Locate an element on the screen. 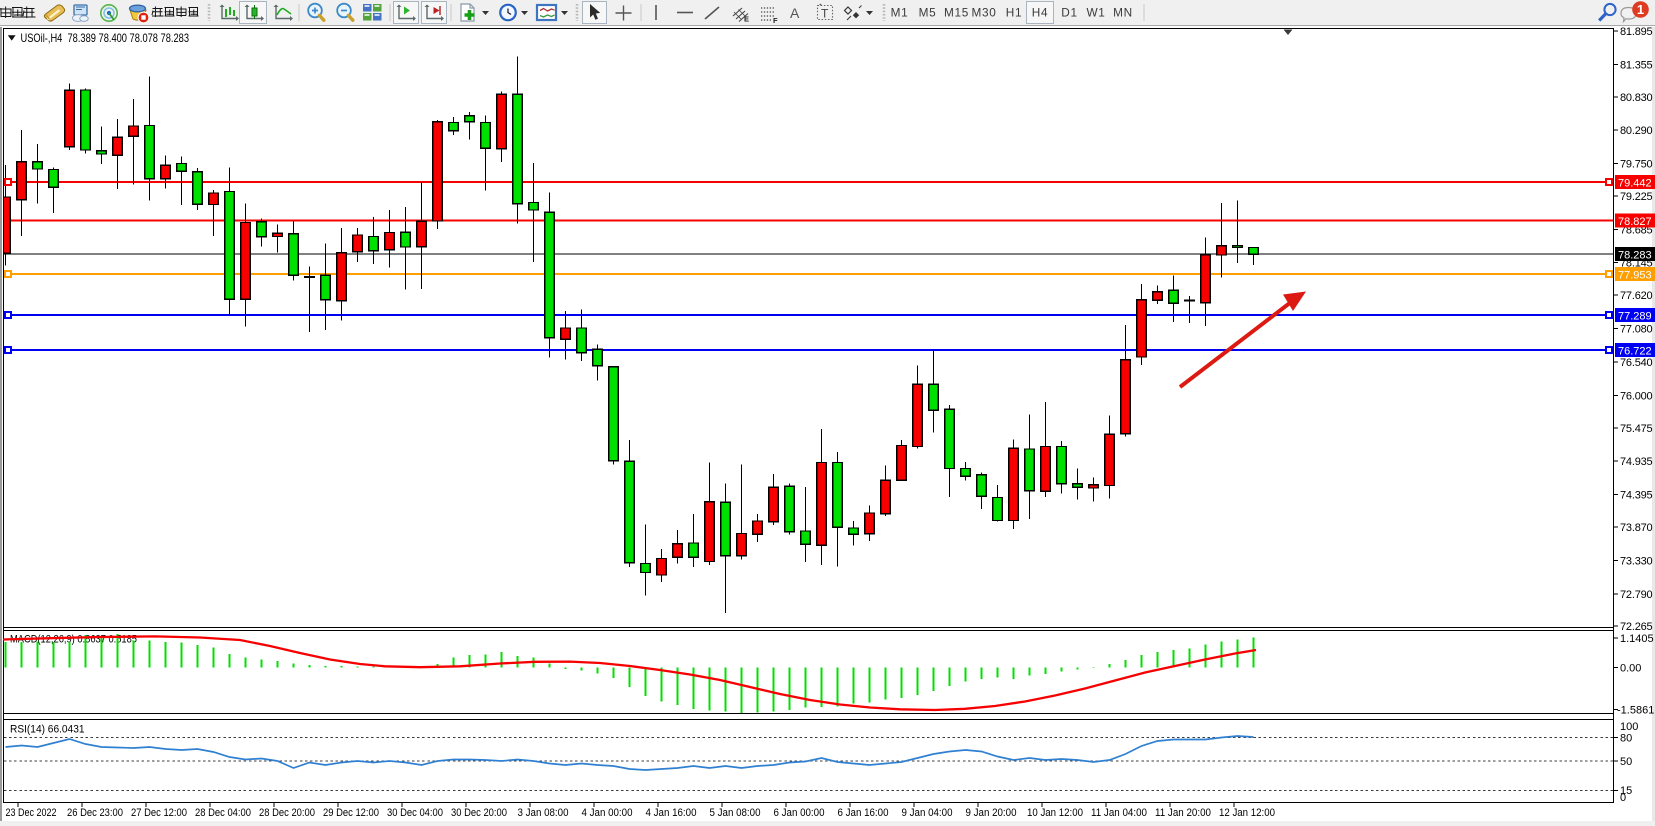 This screenshot has width=1655, height=826. svg-text: 11 Jan 20:00 is located at coordinates (1183, 813).